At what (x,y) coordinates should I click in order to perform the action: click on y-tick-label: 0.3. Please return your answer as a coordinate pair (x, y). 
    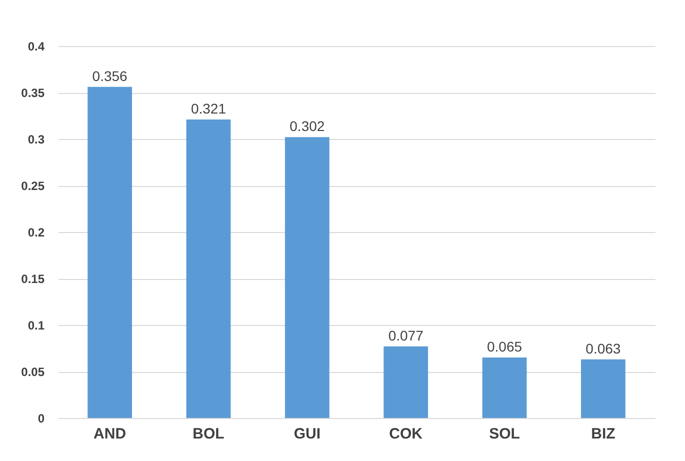
    Looking at the image, I should click on (36, 139).